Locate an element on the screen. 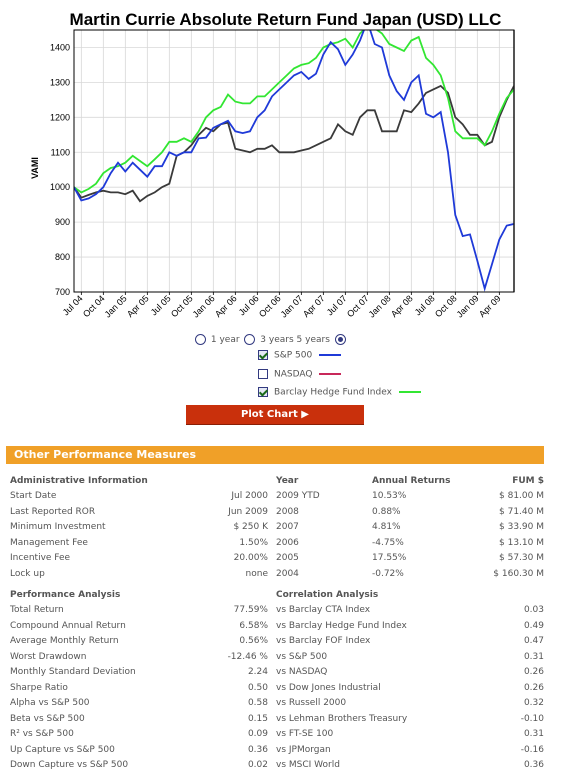  performance-row-value: -12.46 % is located at coordinates (247, 656).